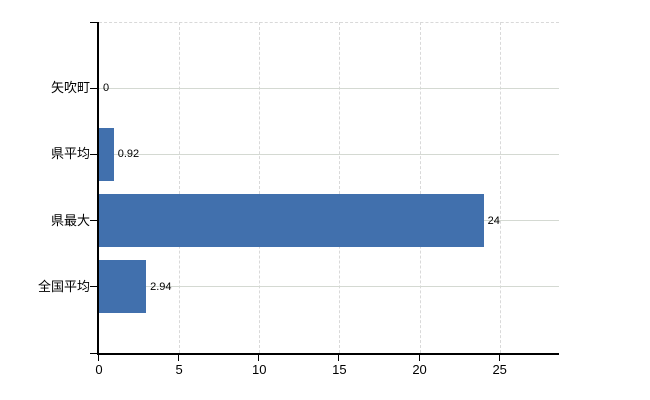  What do you see at coordinates (70, 220) in the screenshot?
I see `category-label: 県最大` at bounding box center [70, 220].